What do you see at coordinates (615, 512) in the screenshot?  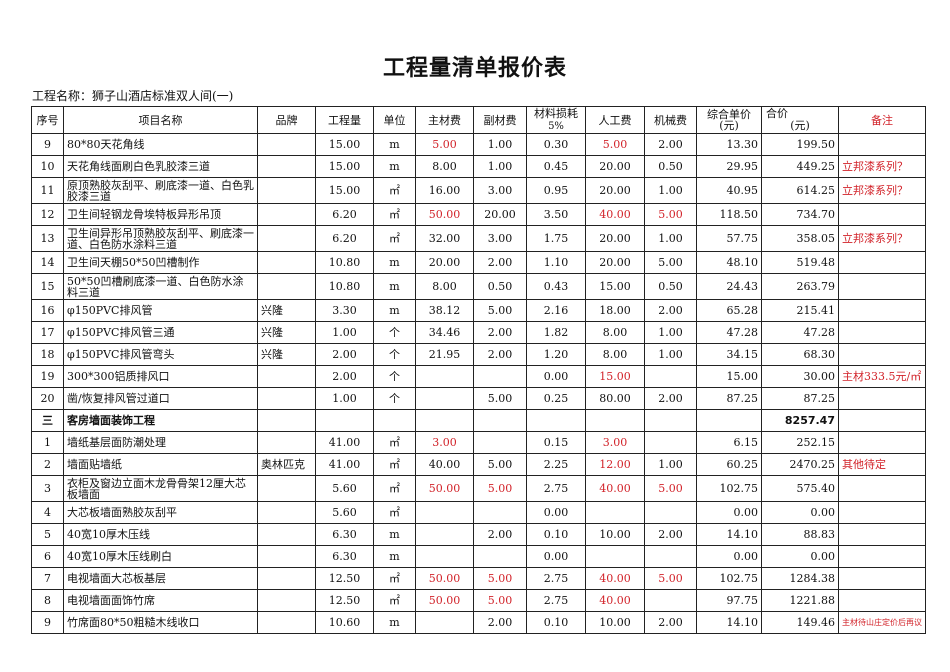 I see `cell-labor` at bounding box center [615, 512].